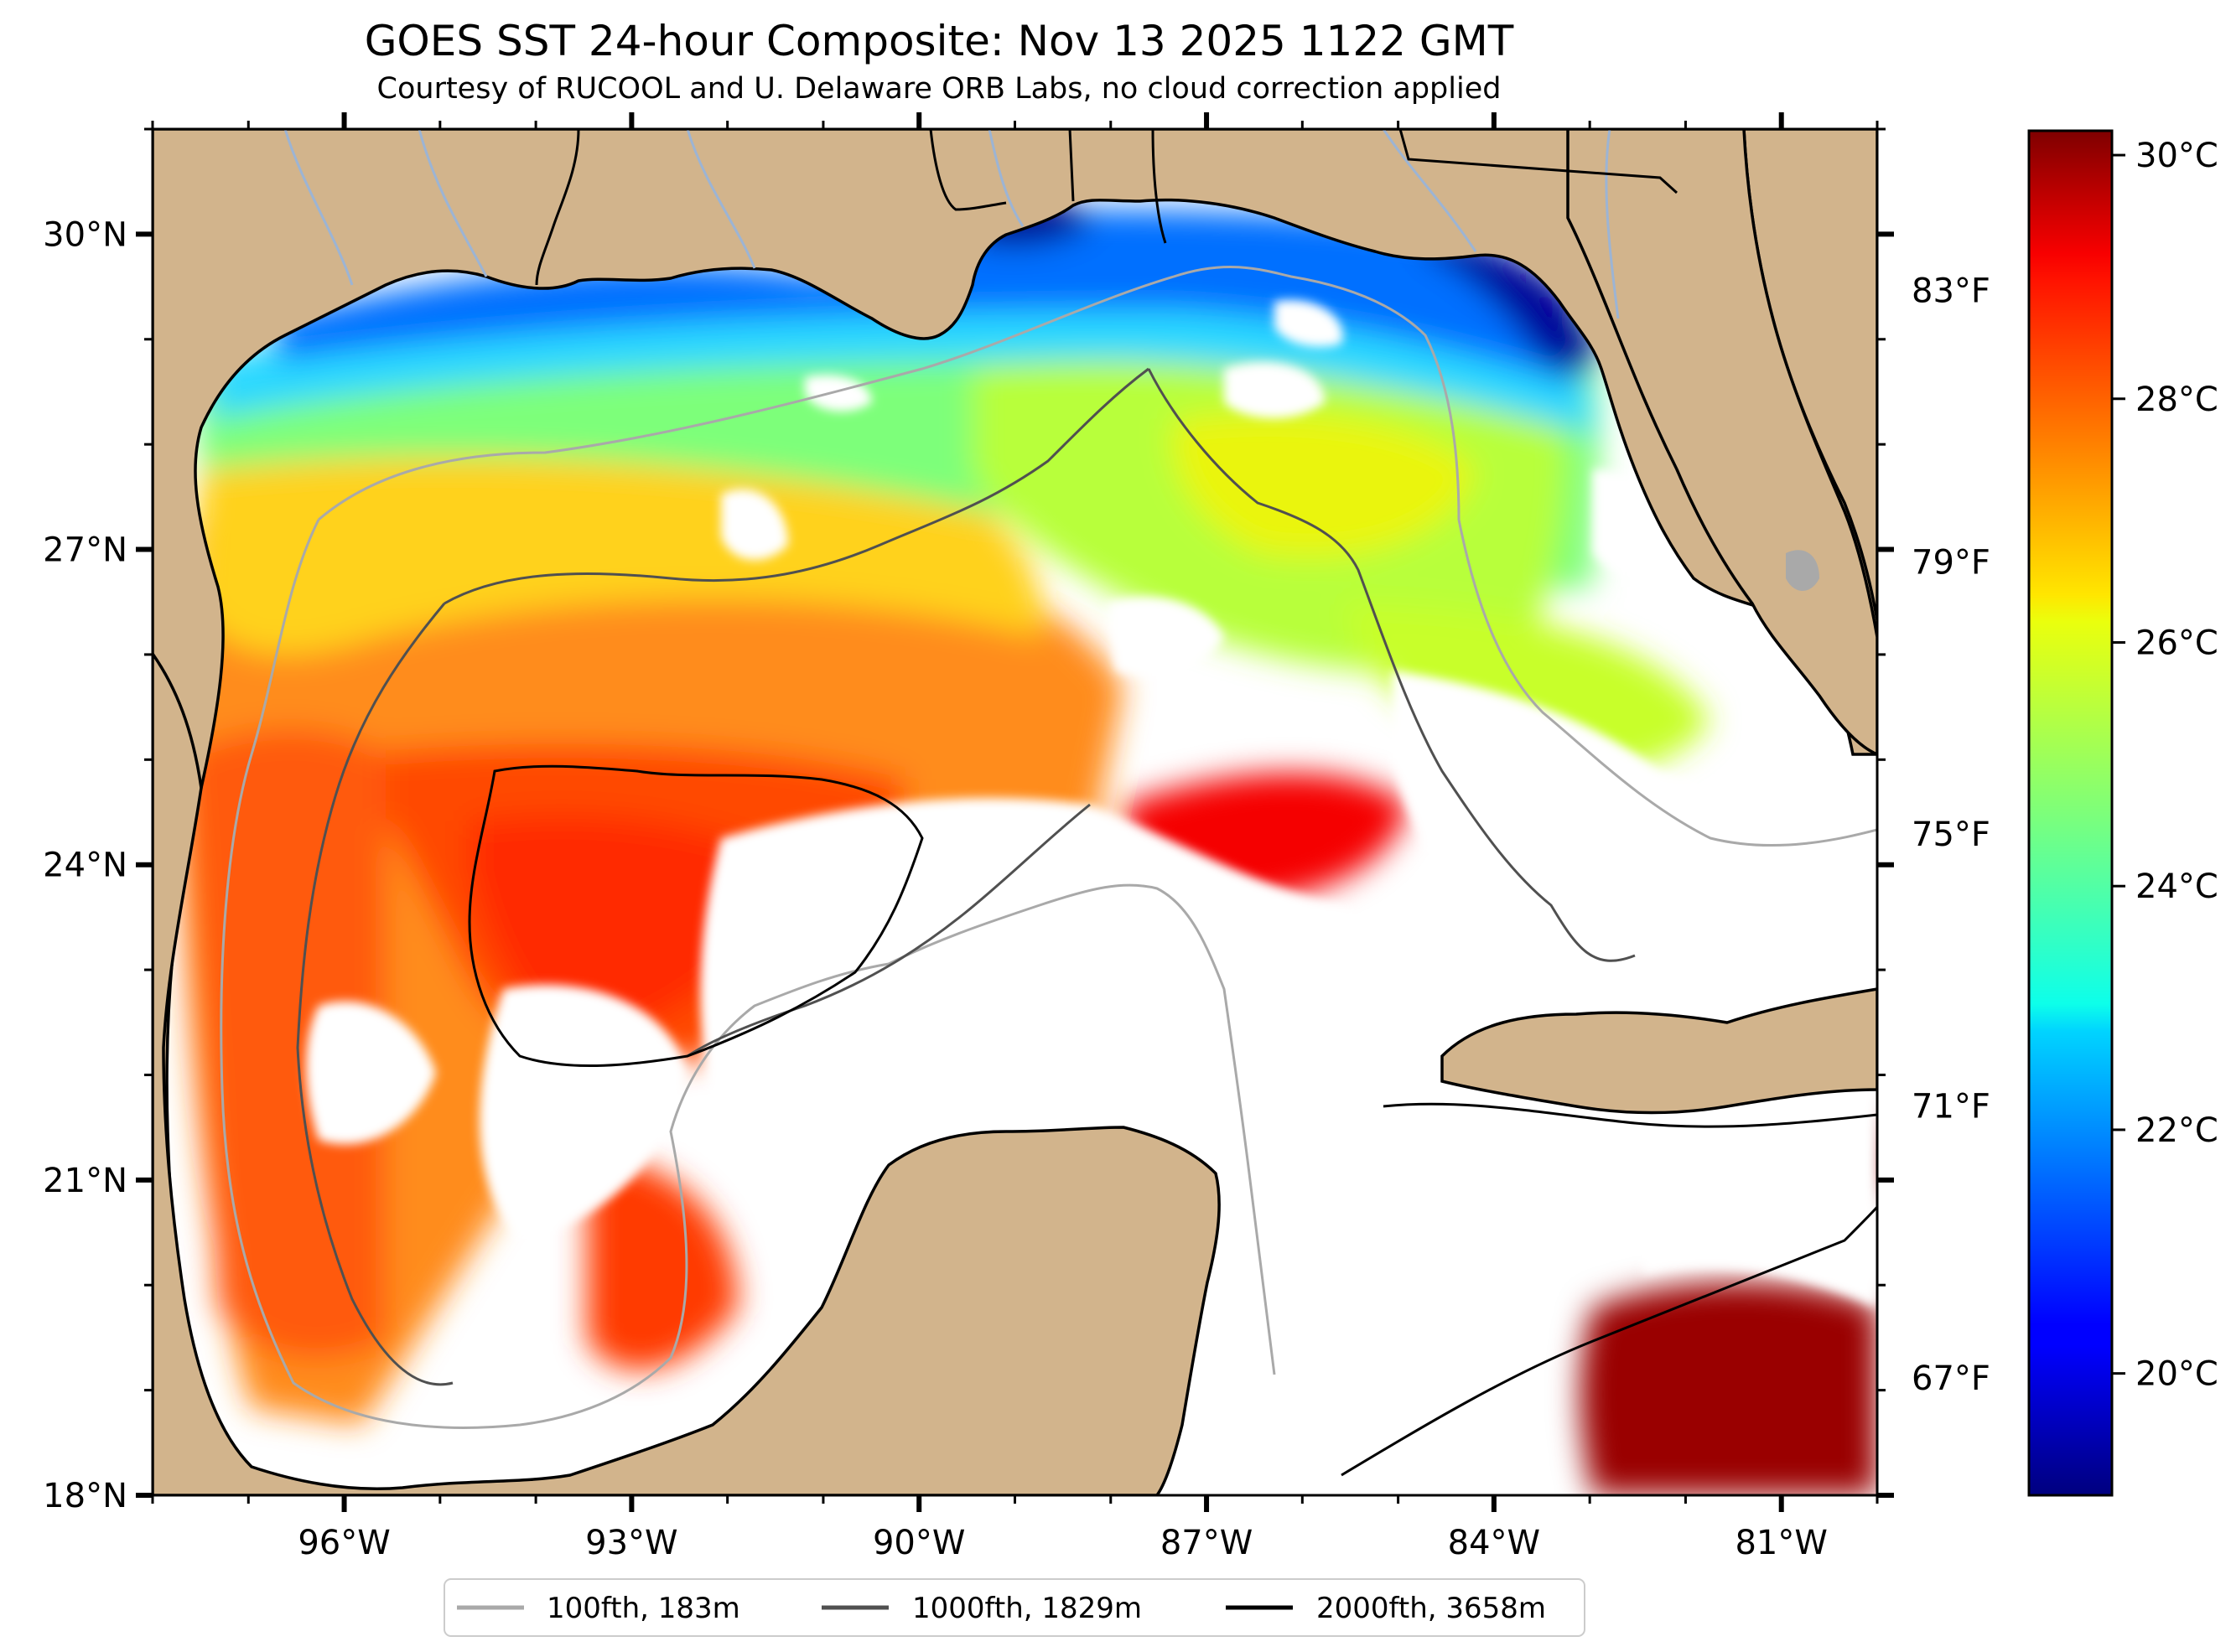 This screenshot has width=2231, height=1652. I want to click on lat-tick-label: 21°N, so click(85, 1181).